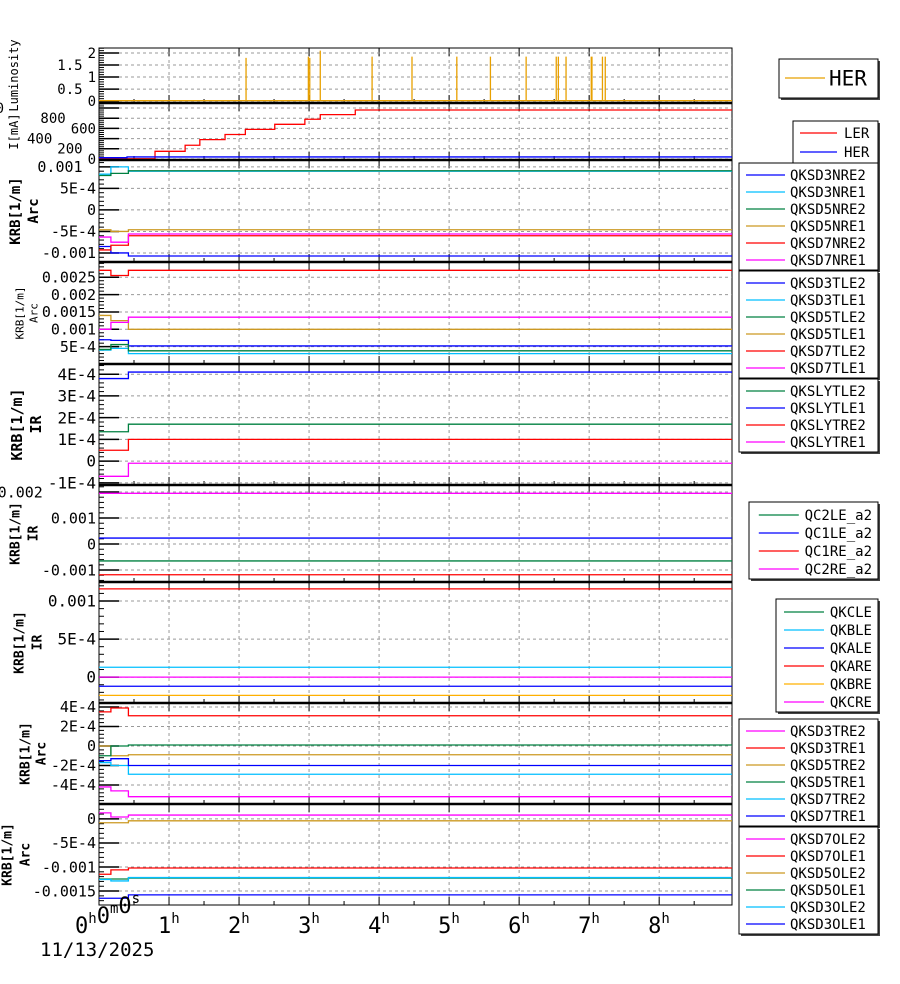 This screenshot has width=900, height=984. Describe the element at coordinates (838, 516) in the screenshot. I see `legend-label: QC2LE_a2` at that location.